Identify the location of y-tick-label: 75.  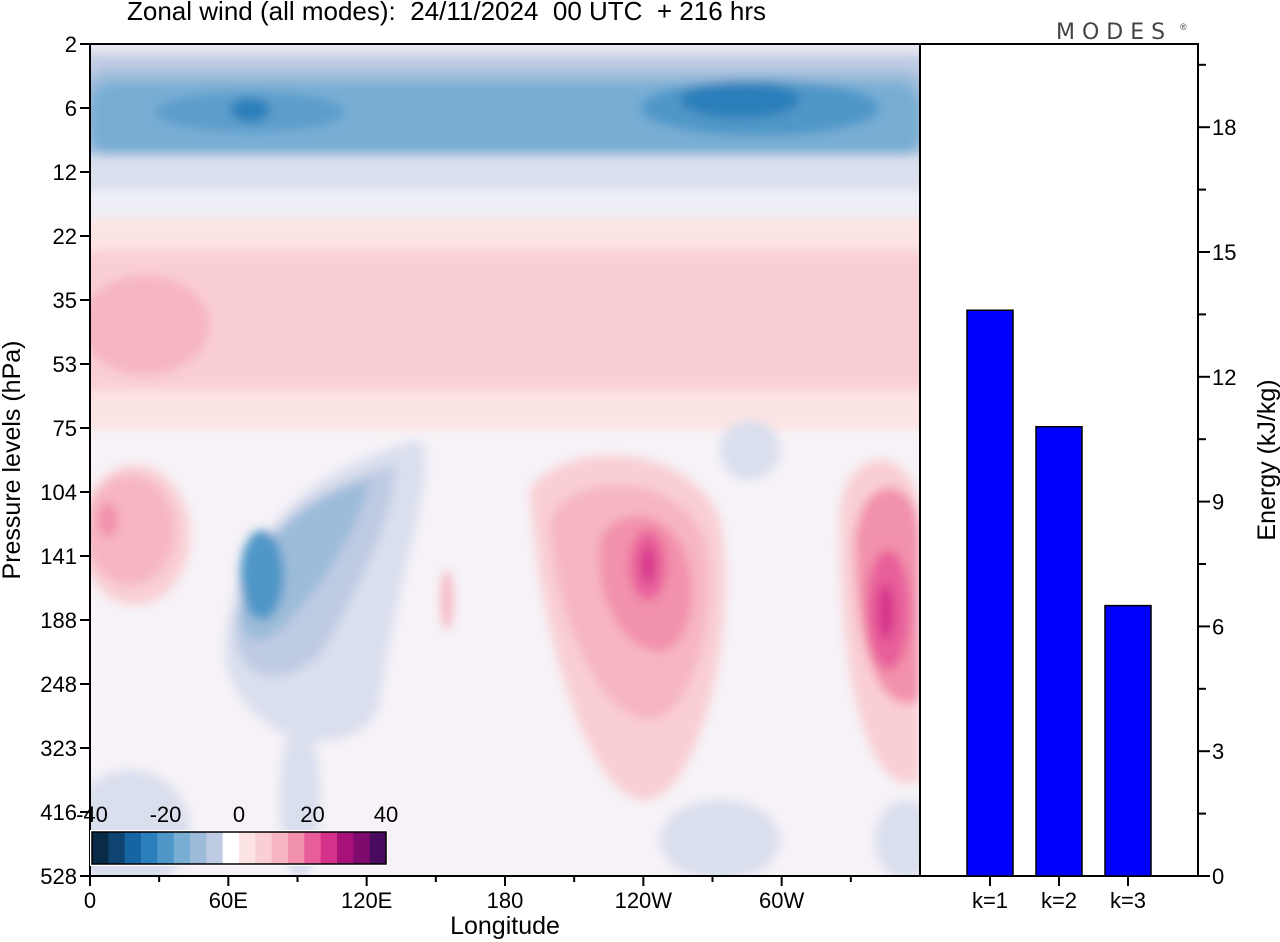
(65, 428).